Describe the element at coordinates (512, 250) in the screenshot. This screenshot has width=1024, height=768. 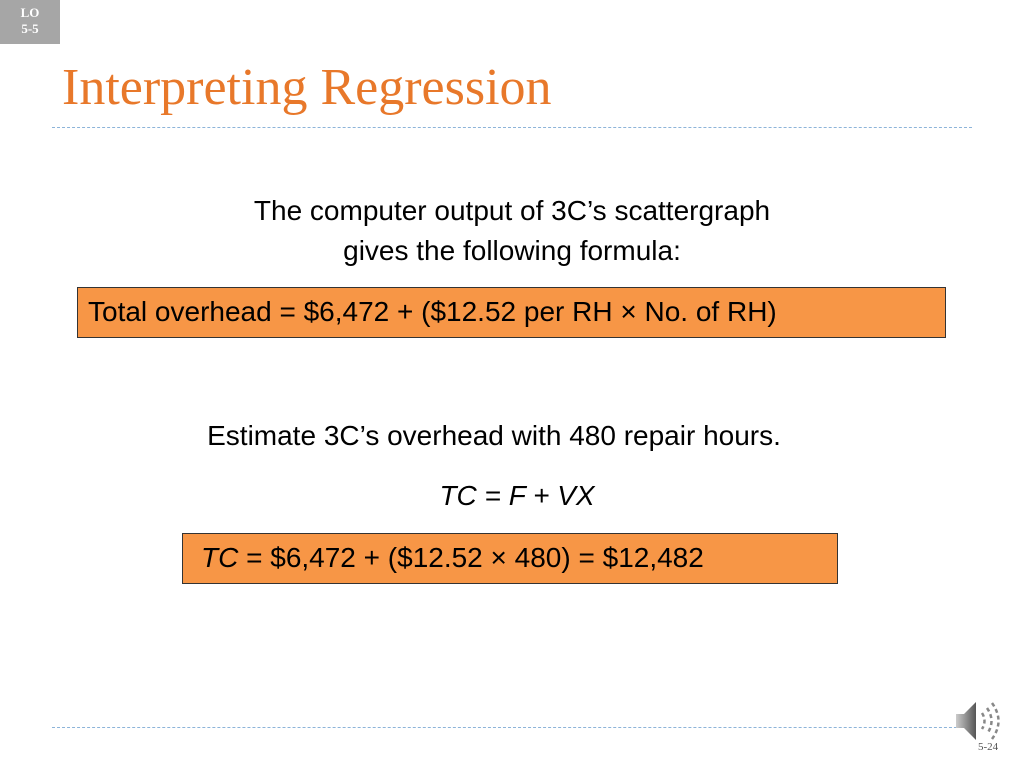
I see `intro-line: gives the following formula:` at that location.